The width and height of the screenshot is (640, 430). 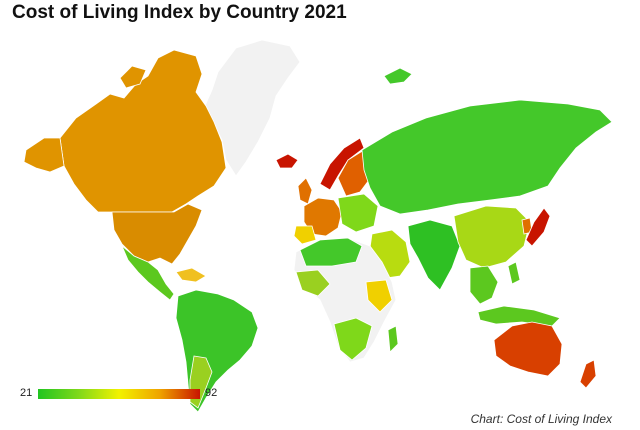 What do you see at coordinates (26, 393) in the screenshot?
I see `legend-min-label: 21` at bounding box center [26, 393].